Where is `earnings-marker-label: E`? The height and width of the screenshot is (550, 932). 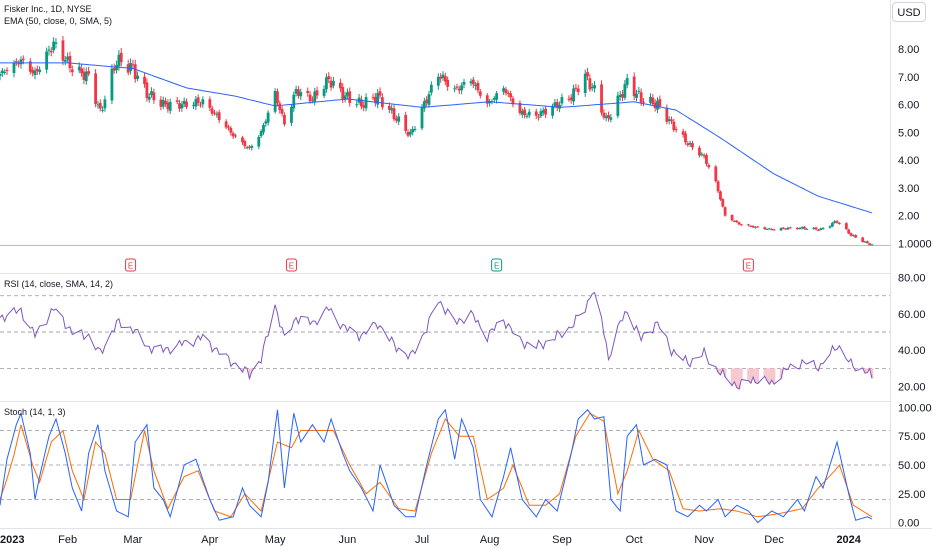
earnings-marker-label: E is located at coordinates (496, 266).